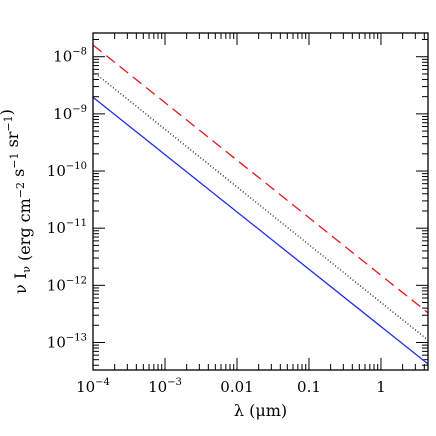 The image size is (436, 436). I want to click on y-axis-title: ν Iν (erg cm−2 s−1 sr−1), so click(17, 201).